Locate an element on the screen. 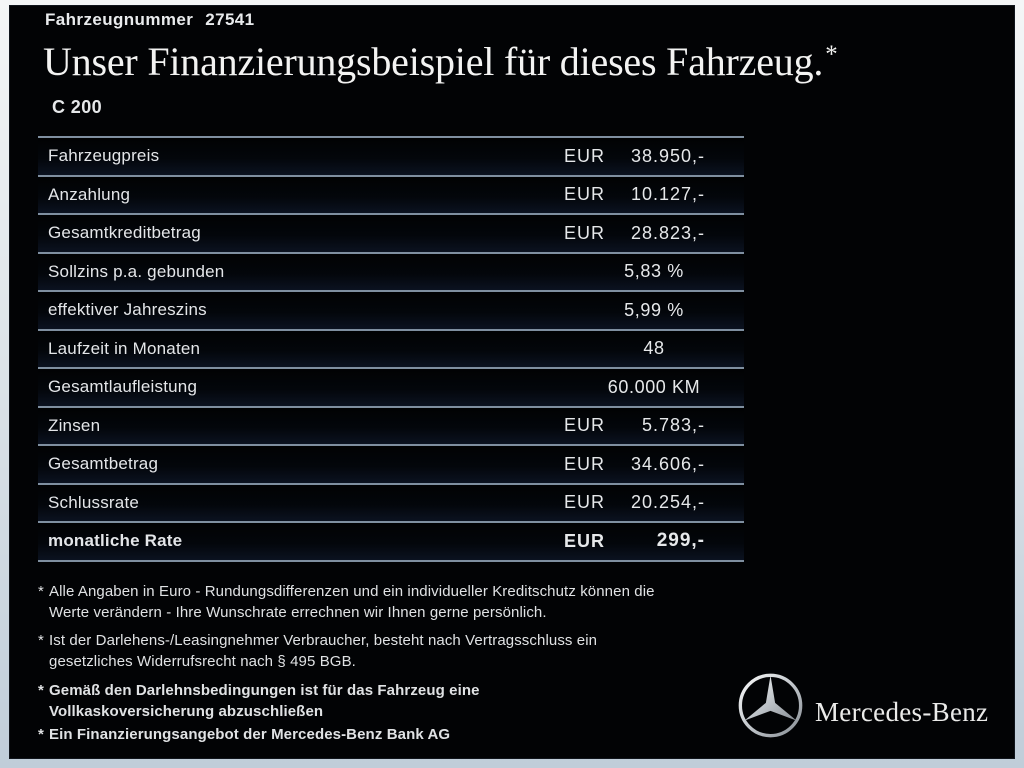 The width and height of the screenshot is (1024, 768). table-row: effektiver Jahreszins 5,99 % is located at coordinates (391, 309).